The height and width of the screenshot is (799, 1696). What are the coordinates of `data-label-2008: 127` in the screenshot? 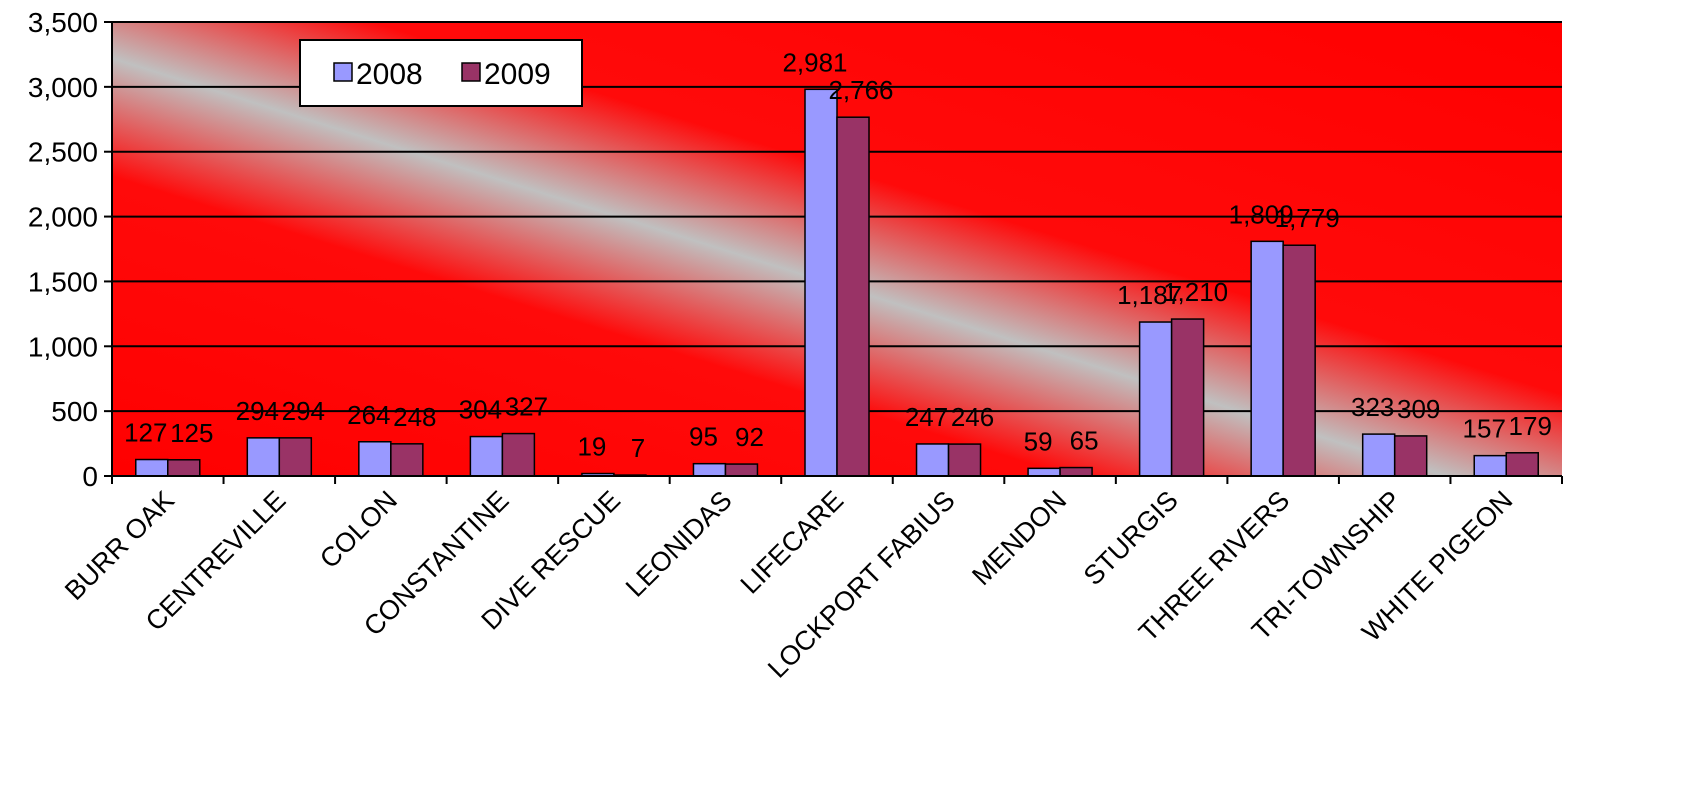 It's located at (145, 433).